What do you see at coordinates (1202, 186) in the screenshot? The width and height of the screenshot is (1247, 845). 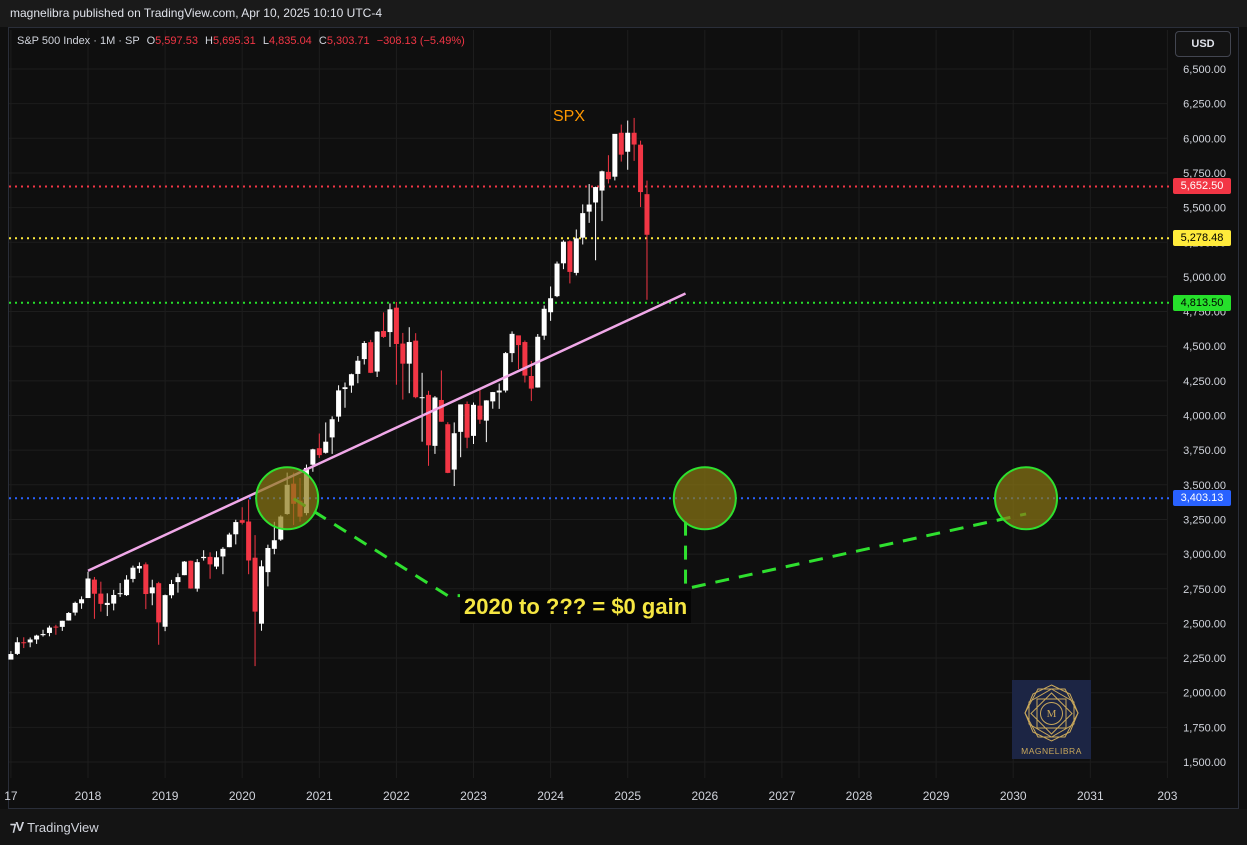 I see `price-level-tag: 5,652.50` at bounding box center [1202, 186].